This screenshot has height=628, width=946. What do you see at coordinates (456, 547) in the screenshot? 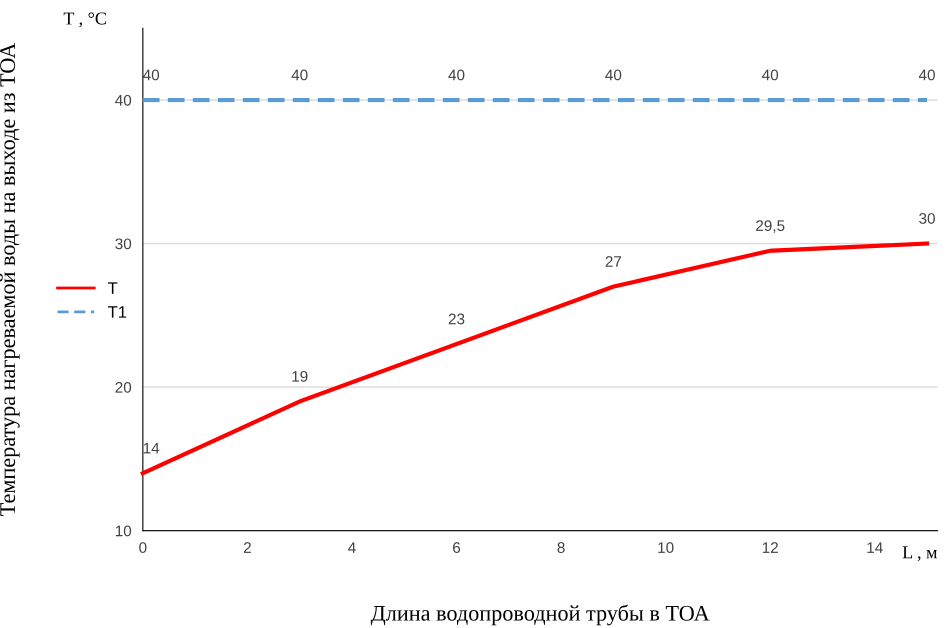
I see `x-tick-label: 6` at bounding box center [456, 547].